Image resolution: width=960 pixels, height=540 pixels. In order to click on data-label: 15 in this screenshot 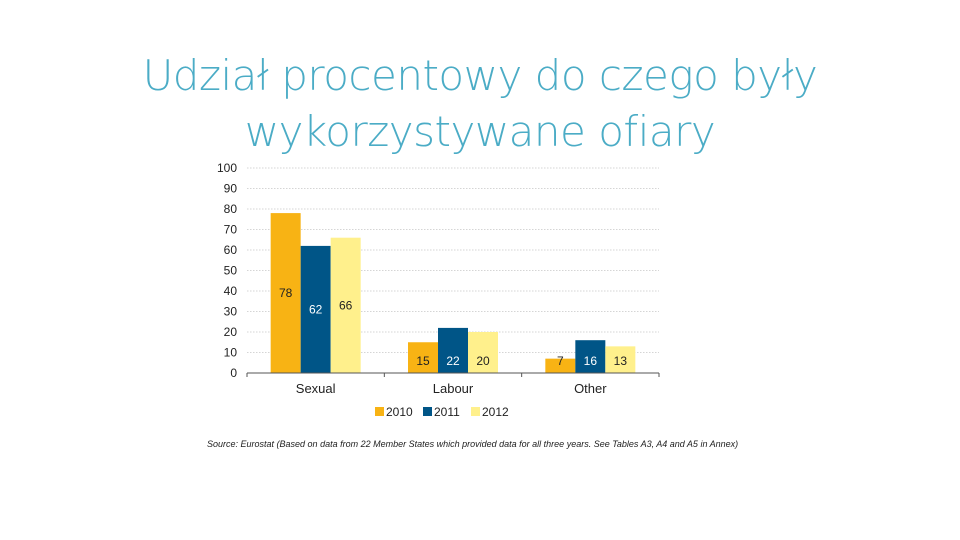, I will do `click(423, 361)`.